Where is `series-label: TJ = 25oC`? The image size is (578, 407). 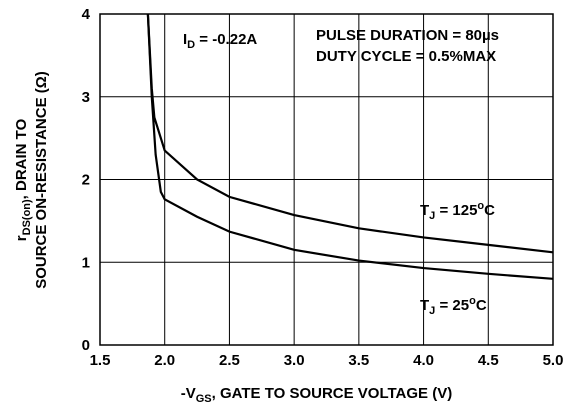 series-label: TJ = 25oC is located at coordinates (453, 306).